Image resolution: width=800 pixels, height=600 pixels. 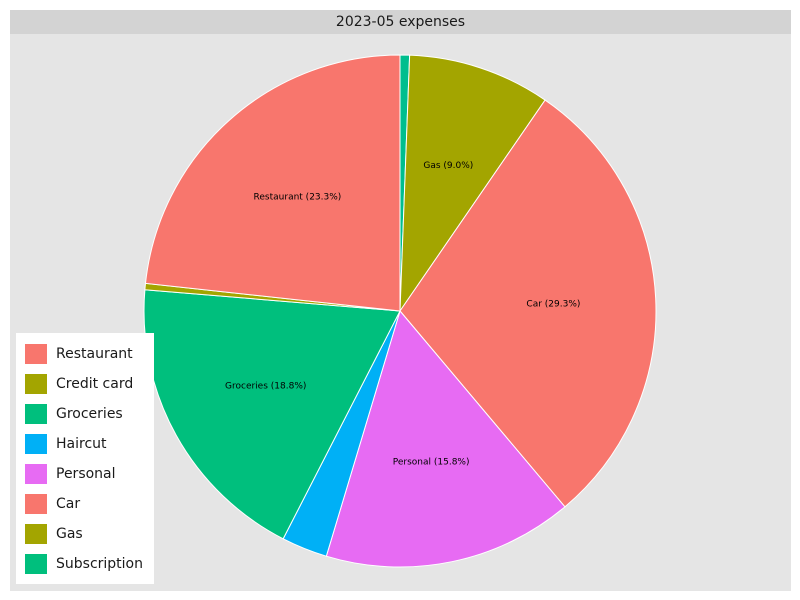 I want to click on chart-title-bar: 2023-05 expenses, so click(x=400, y=22).